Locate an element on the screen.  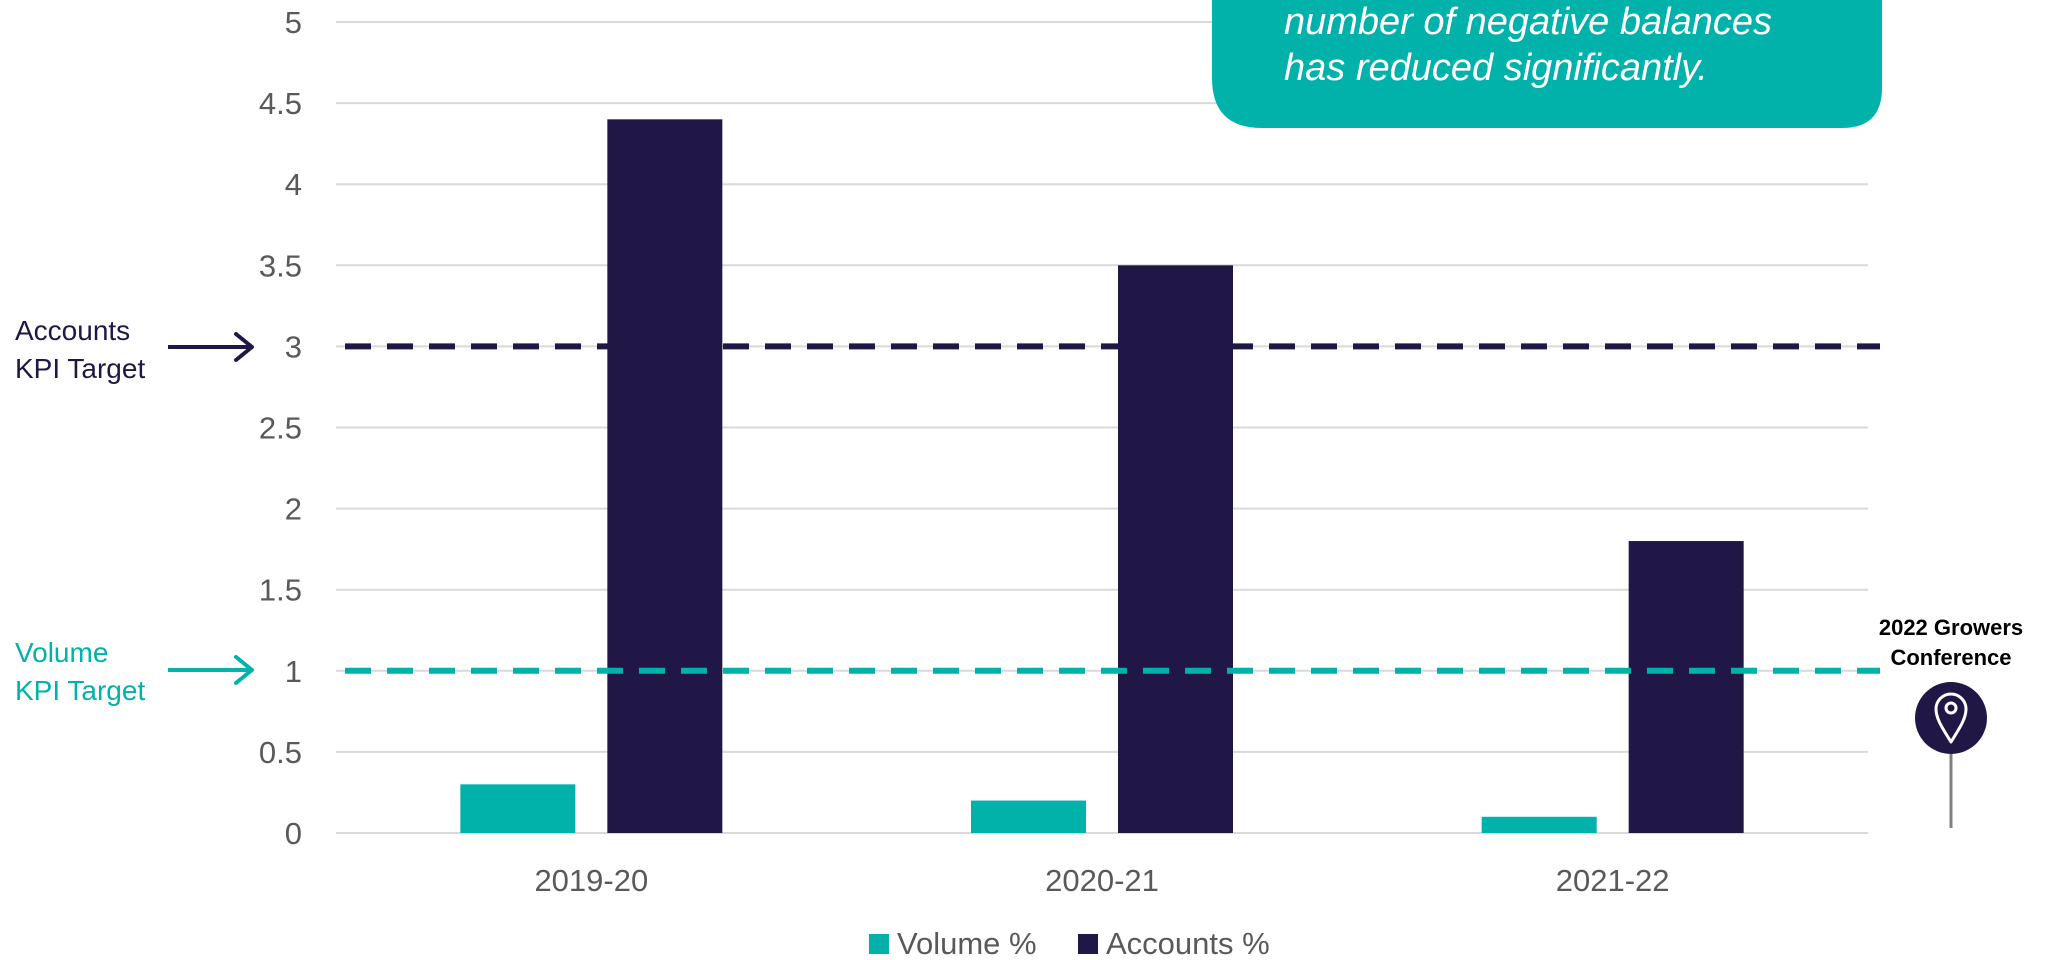
x-axis-ticks: 2019-20 2020-21 2021-22 is located at coordinates (1101, 880).